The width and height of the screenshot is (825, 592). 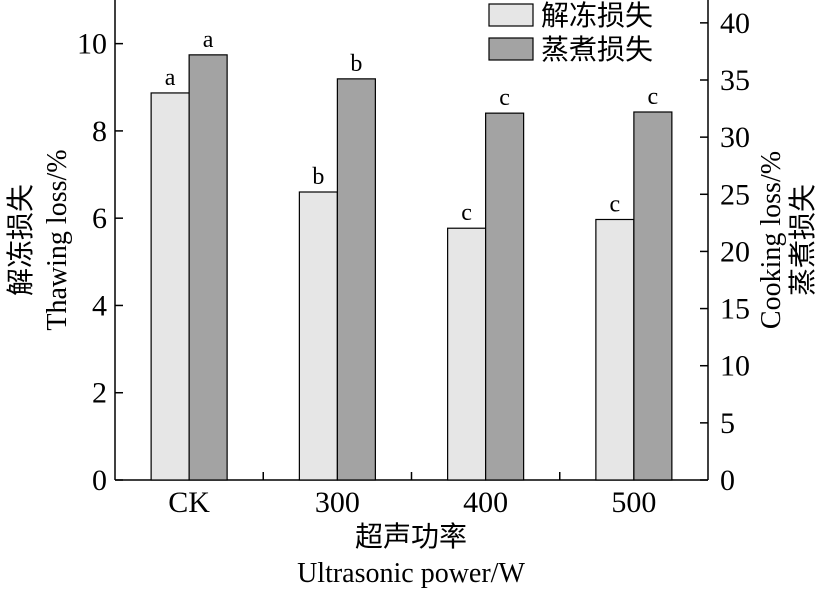 I want to click on x-axis-title-cn: 超声功率, so click(x=411, y=537).